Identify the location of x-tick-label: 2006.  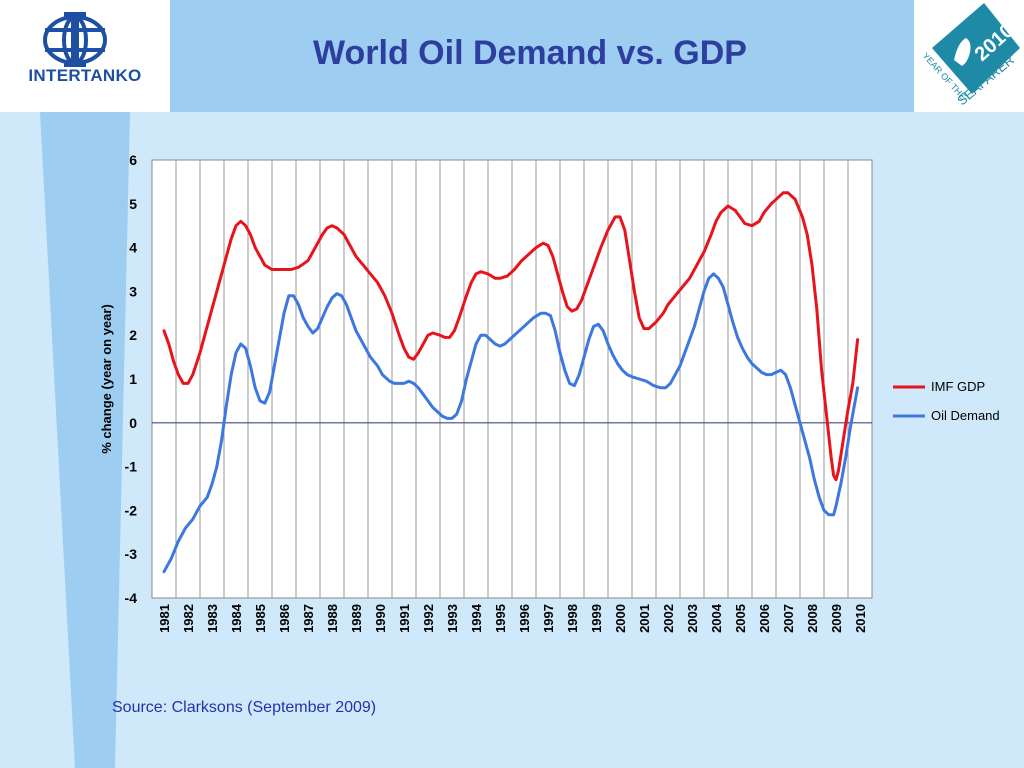
(764, 618).